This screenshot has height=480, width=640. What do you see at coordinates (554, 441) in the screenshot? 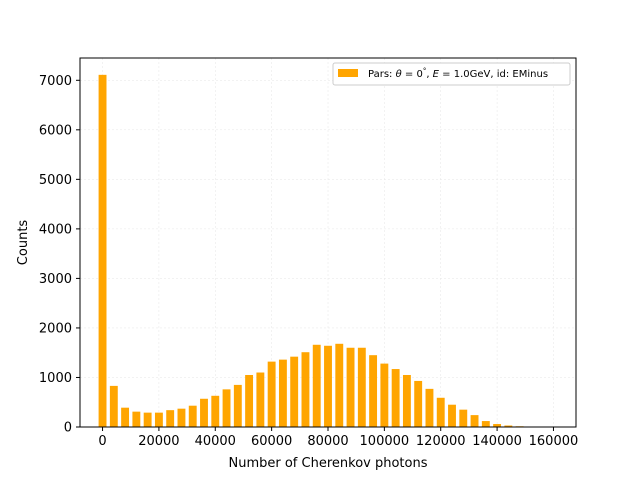
I see `x-tick-label: 160000` at bounding box center [554, 441].